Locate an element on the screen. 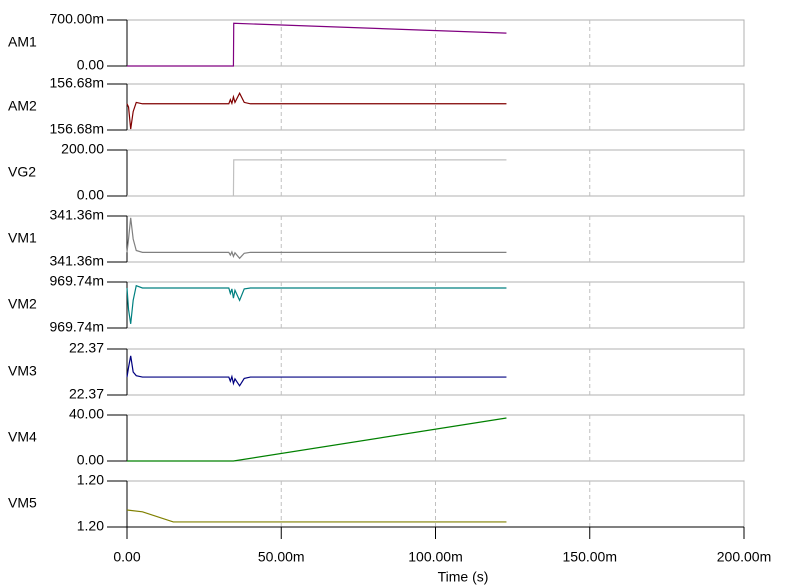 Image resolution: width=803 pixels, height=585 pixels. y-axis-label: VM2 is located at coordinates (22, 304).